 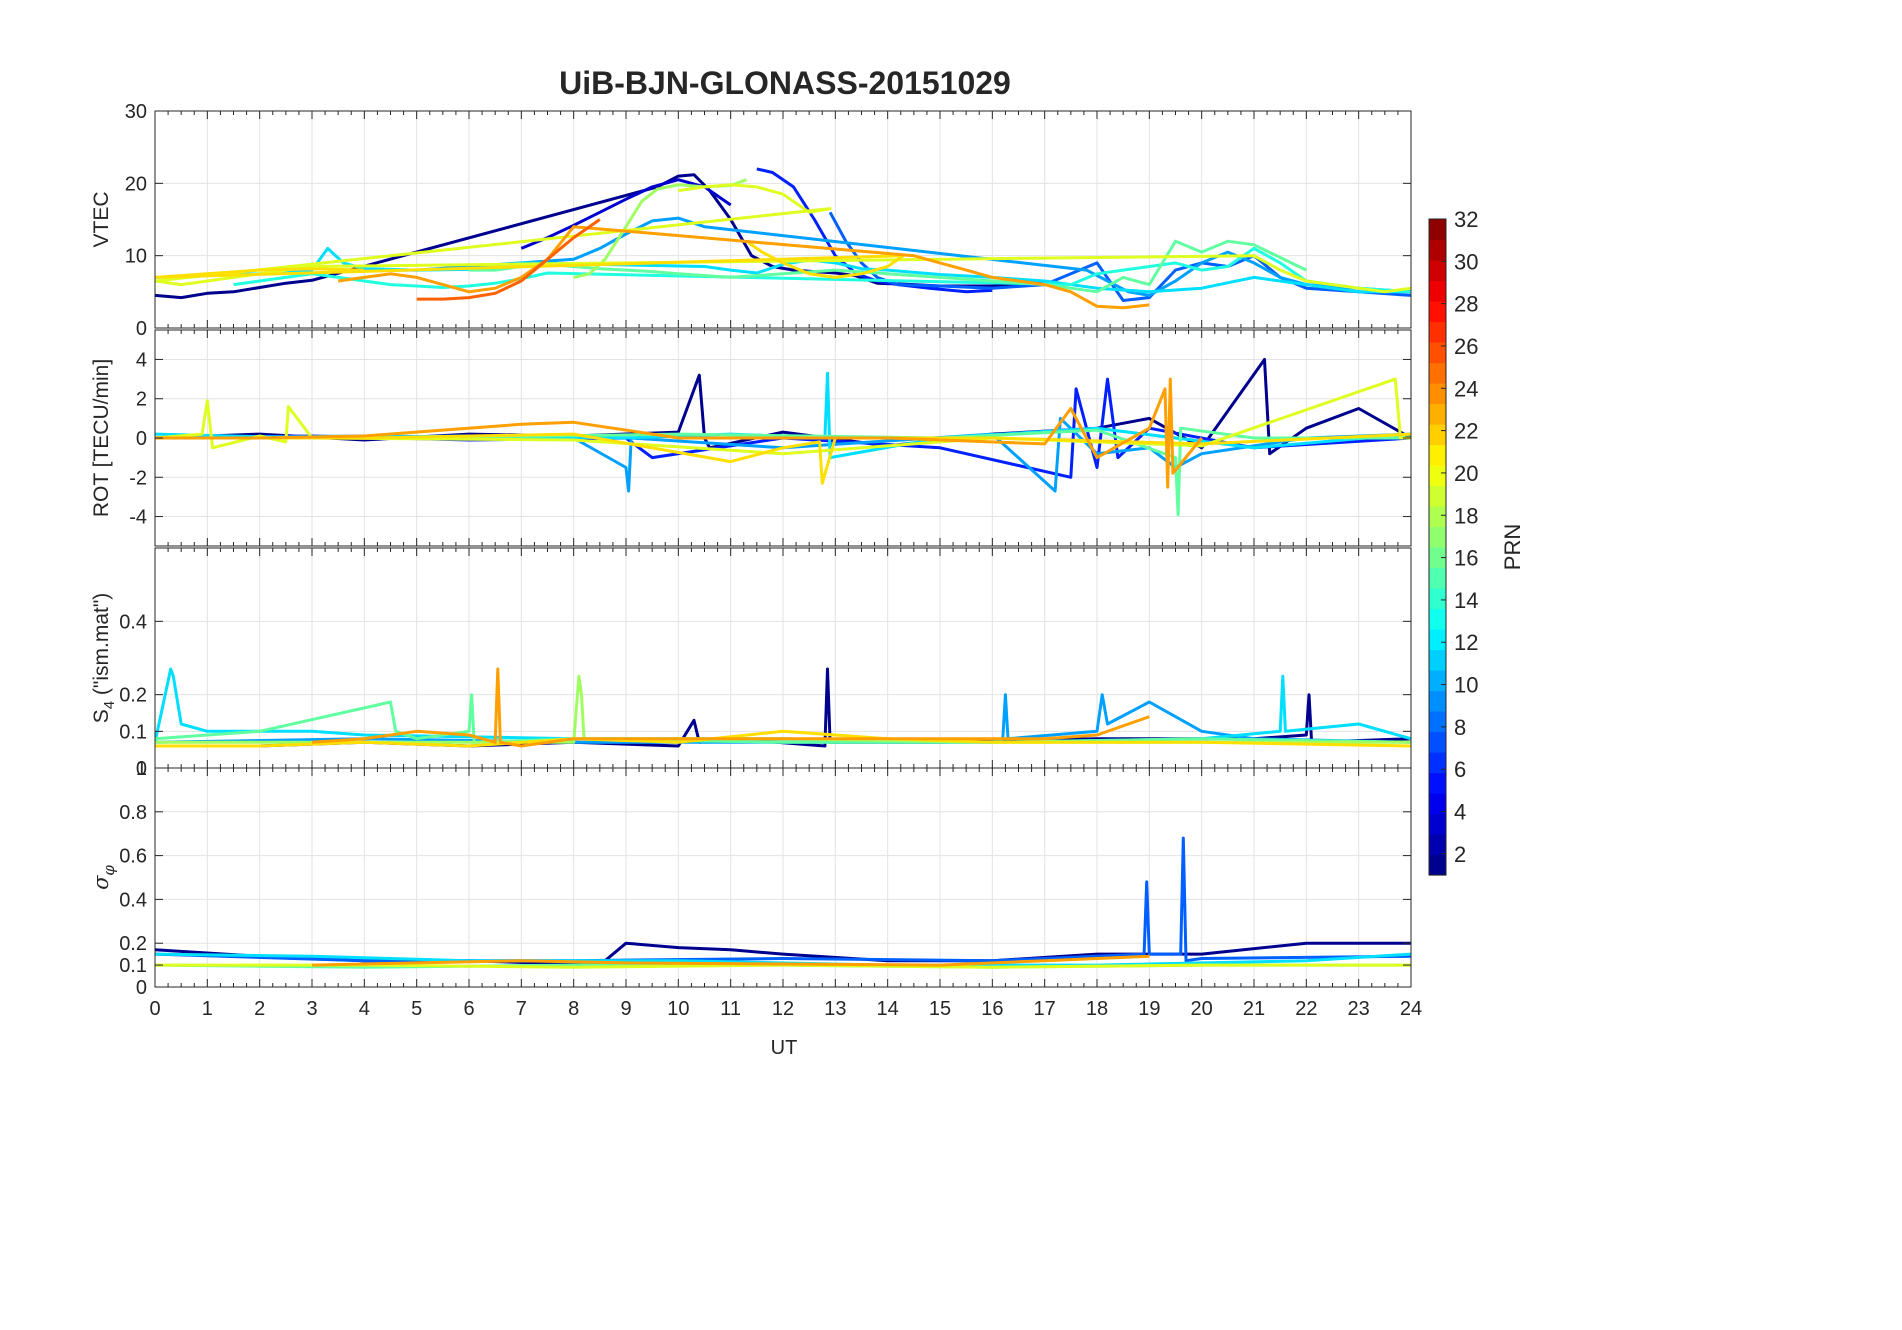 What do you see at coordinates (1460, 769) in the screenshot?
I see `colorbar-tick-label: 6` at bounding box center [1460, 769].